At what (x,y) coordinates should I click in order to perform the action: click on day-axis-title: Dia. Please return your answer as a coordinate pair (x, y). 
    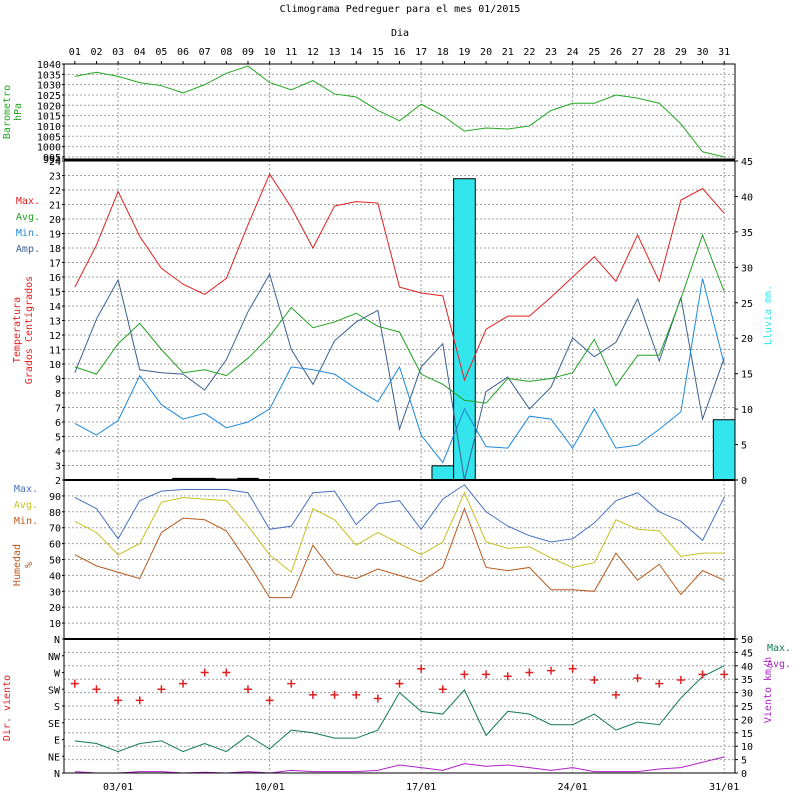
    Looking at the image, I should click on (400, 33).